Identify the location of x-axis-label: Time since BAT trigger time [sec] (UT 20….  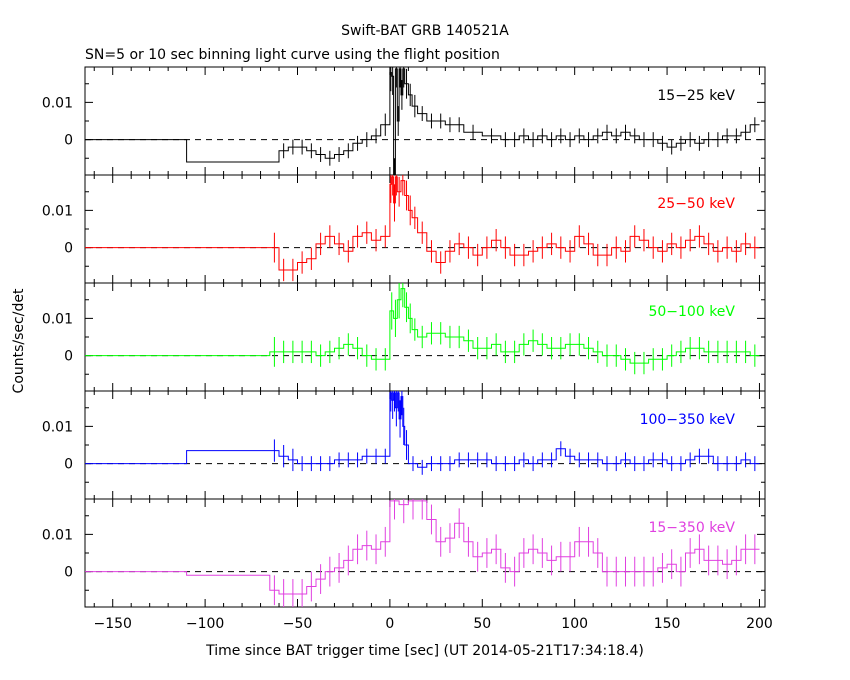
(424, 651).